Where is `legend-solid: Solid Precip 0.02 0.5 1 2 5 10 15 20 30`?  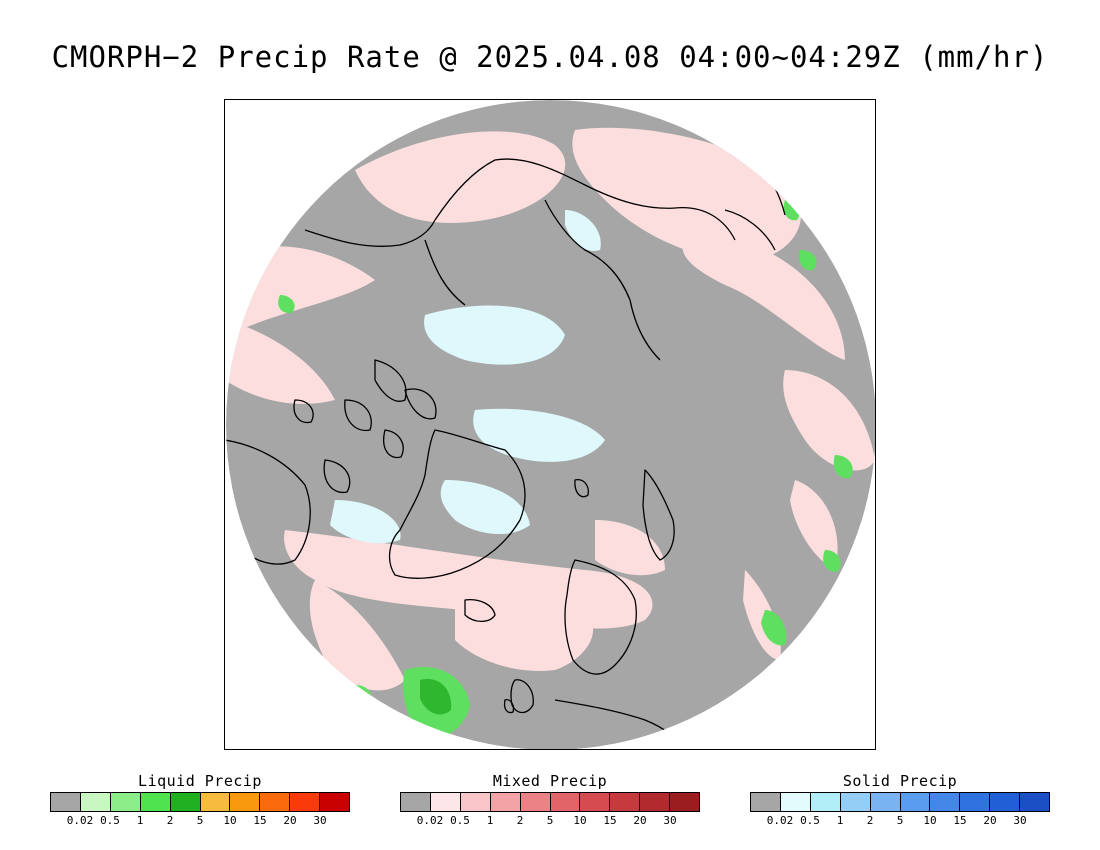 legend-solid: Solid Precip 0.02 0.5 1 2 5 10 15 20 30 is located at coordinates (900, 799).